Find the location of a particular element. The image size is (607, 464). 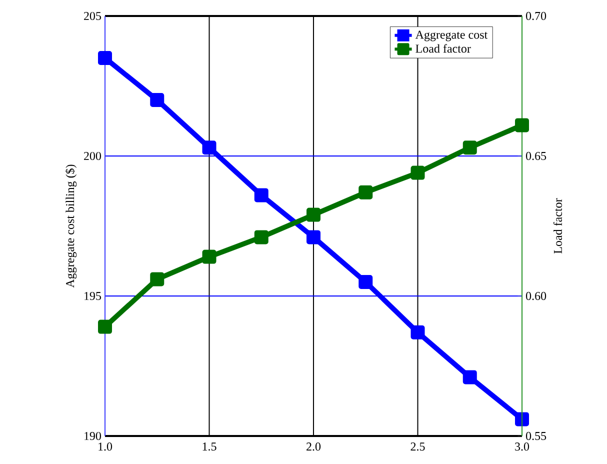

y-axis-title: Aggregate cost billing ($) is located at coordinates (71, 226).